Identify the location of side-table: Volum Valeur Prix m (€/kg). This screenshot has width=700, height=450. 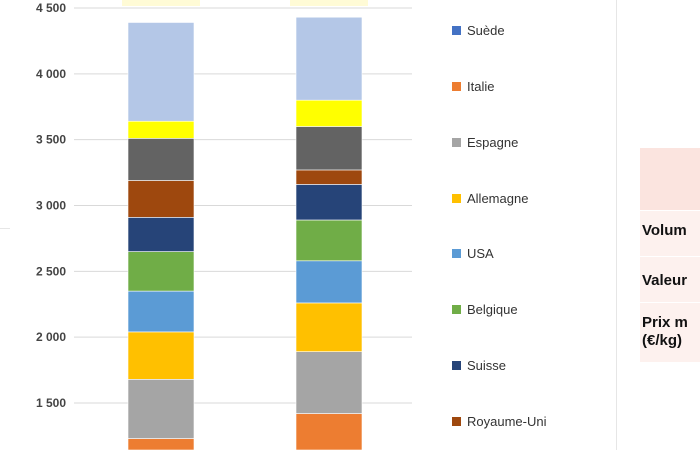
(670, 255).